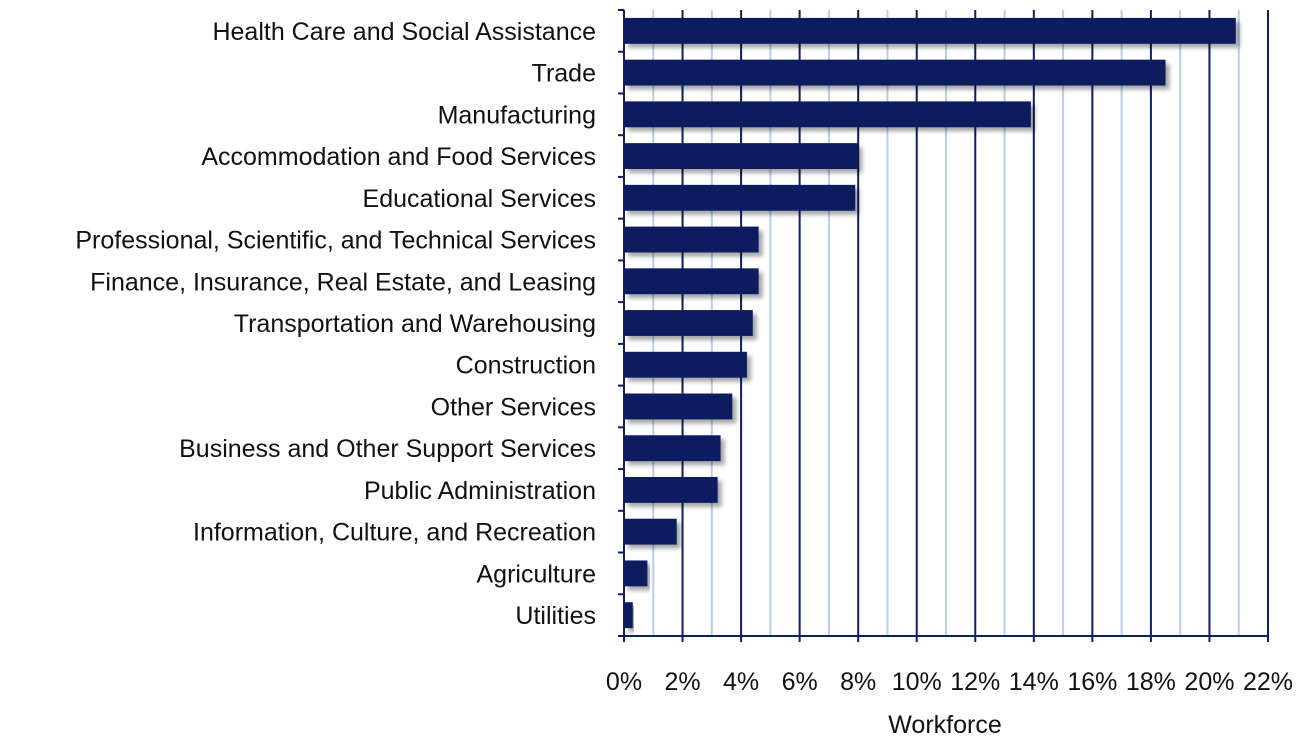 This screenshot has width=1305, height=738. I want to click on x-tick-label: 22%, so click(1268, 682).